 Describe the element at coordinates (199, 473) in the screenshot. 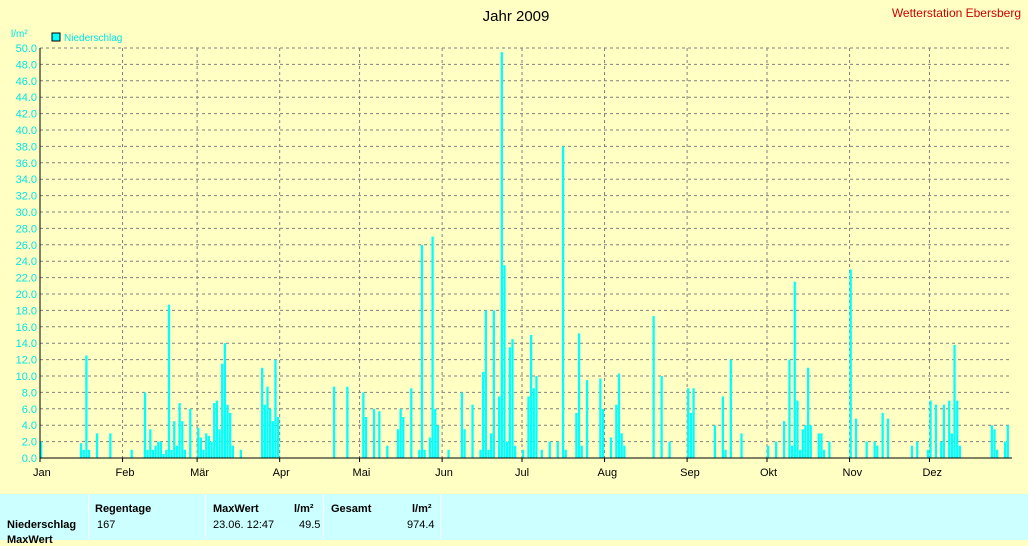

I see `x-tick-label: Mär` at that location.